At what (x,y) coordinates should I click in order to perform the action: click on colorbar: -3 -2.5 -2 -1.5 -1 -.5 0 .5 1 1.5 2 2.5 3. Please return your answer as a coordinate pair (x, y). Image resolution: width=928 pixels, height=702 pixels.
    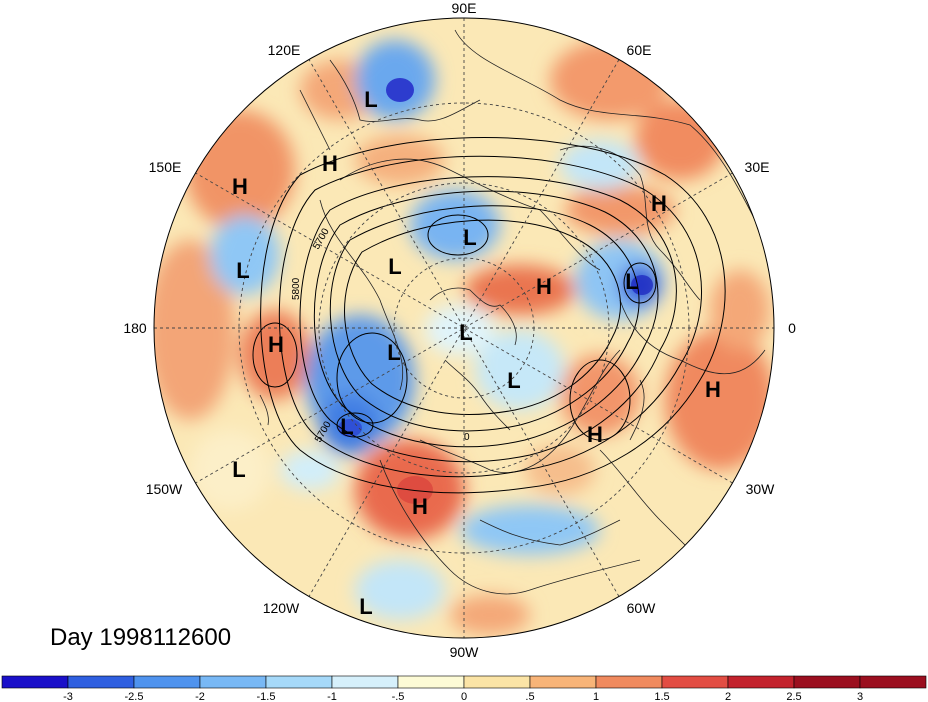
    Looking at the image, I should click on (464, 688).